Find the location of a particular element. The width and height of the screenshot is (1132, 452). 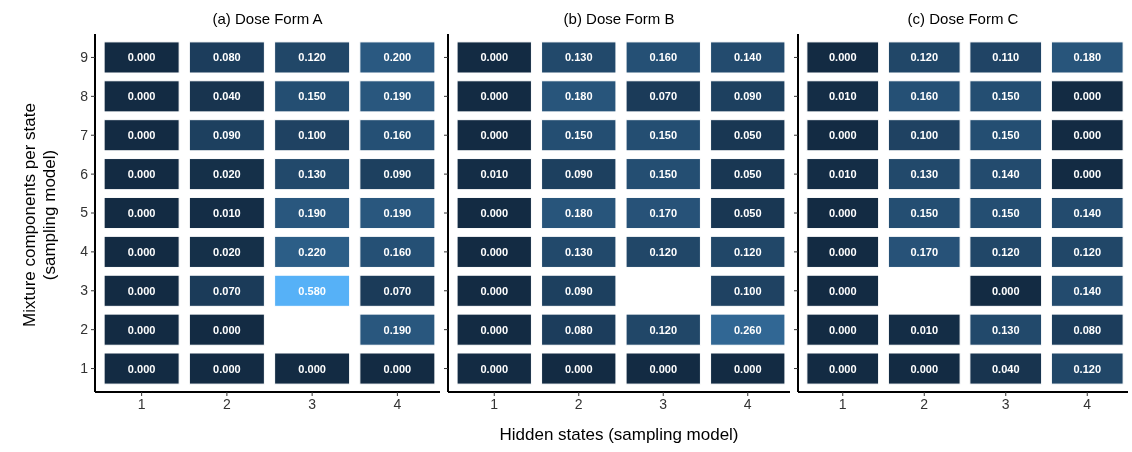

y-tick-label: 6 is located at coordinates (84, 173).